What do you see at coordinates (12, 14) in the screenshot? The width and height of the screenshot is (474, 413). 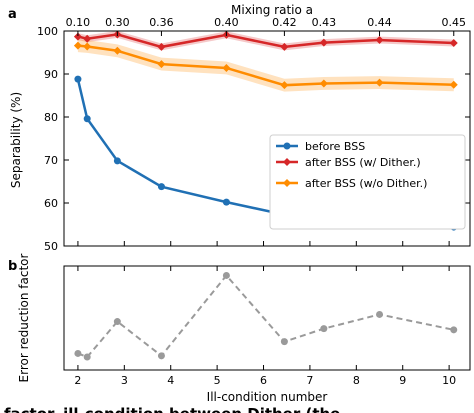 I see `panel-label-a: a` at bounding box center [12, 14].